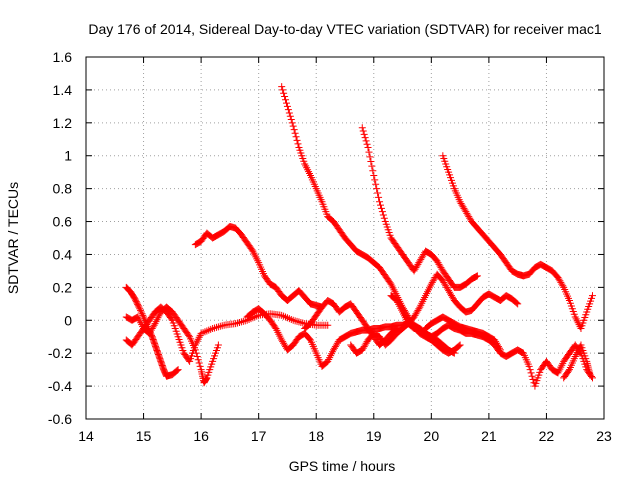 This screenshot has width=640, height=480. I want to click on y-tick-label: 1, so click(68, 156).